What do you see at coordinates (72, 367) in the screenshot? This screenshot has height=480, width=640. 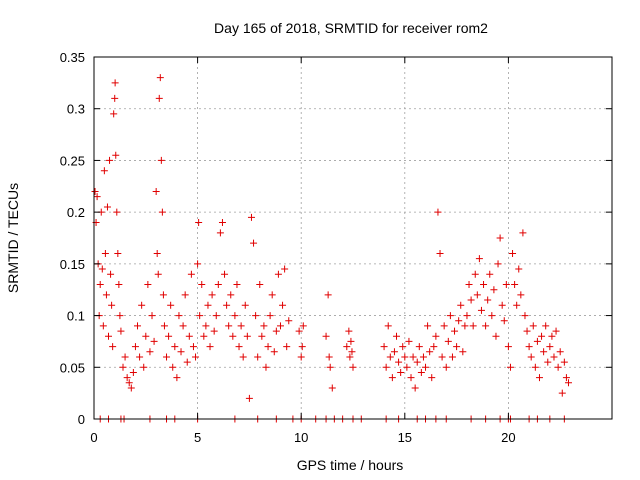 I see `y-tick-label: 0.05` at bounding box center [72, 367].